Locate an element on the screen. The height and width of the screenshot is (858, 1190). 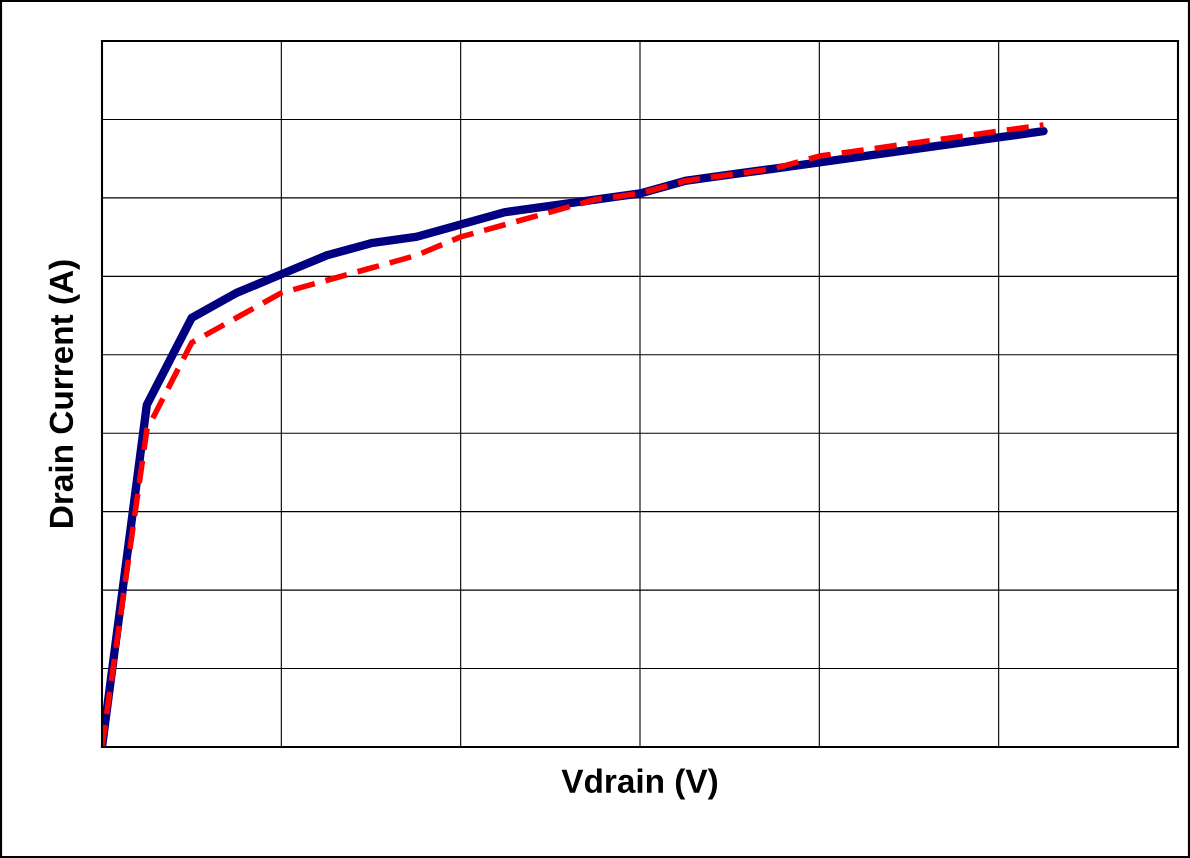
y-axis-title: Drain Current (A) is located at coordinates (64, 393).